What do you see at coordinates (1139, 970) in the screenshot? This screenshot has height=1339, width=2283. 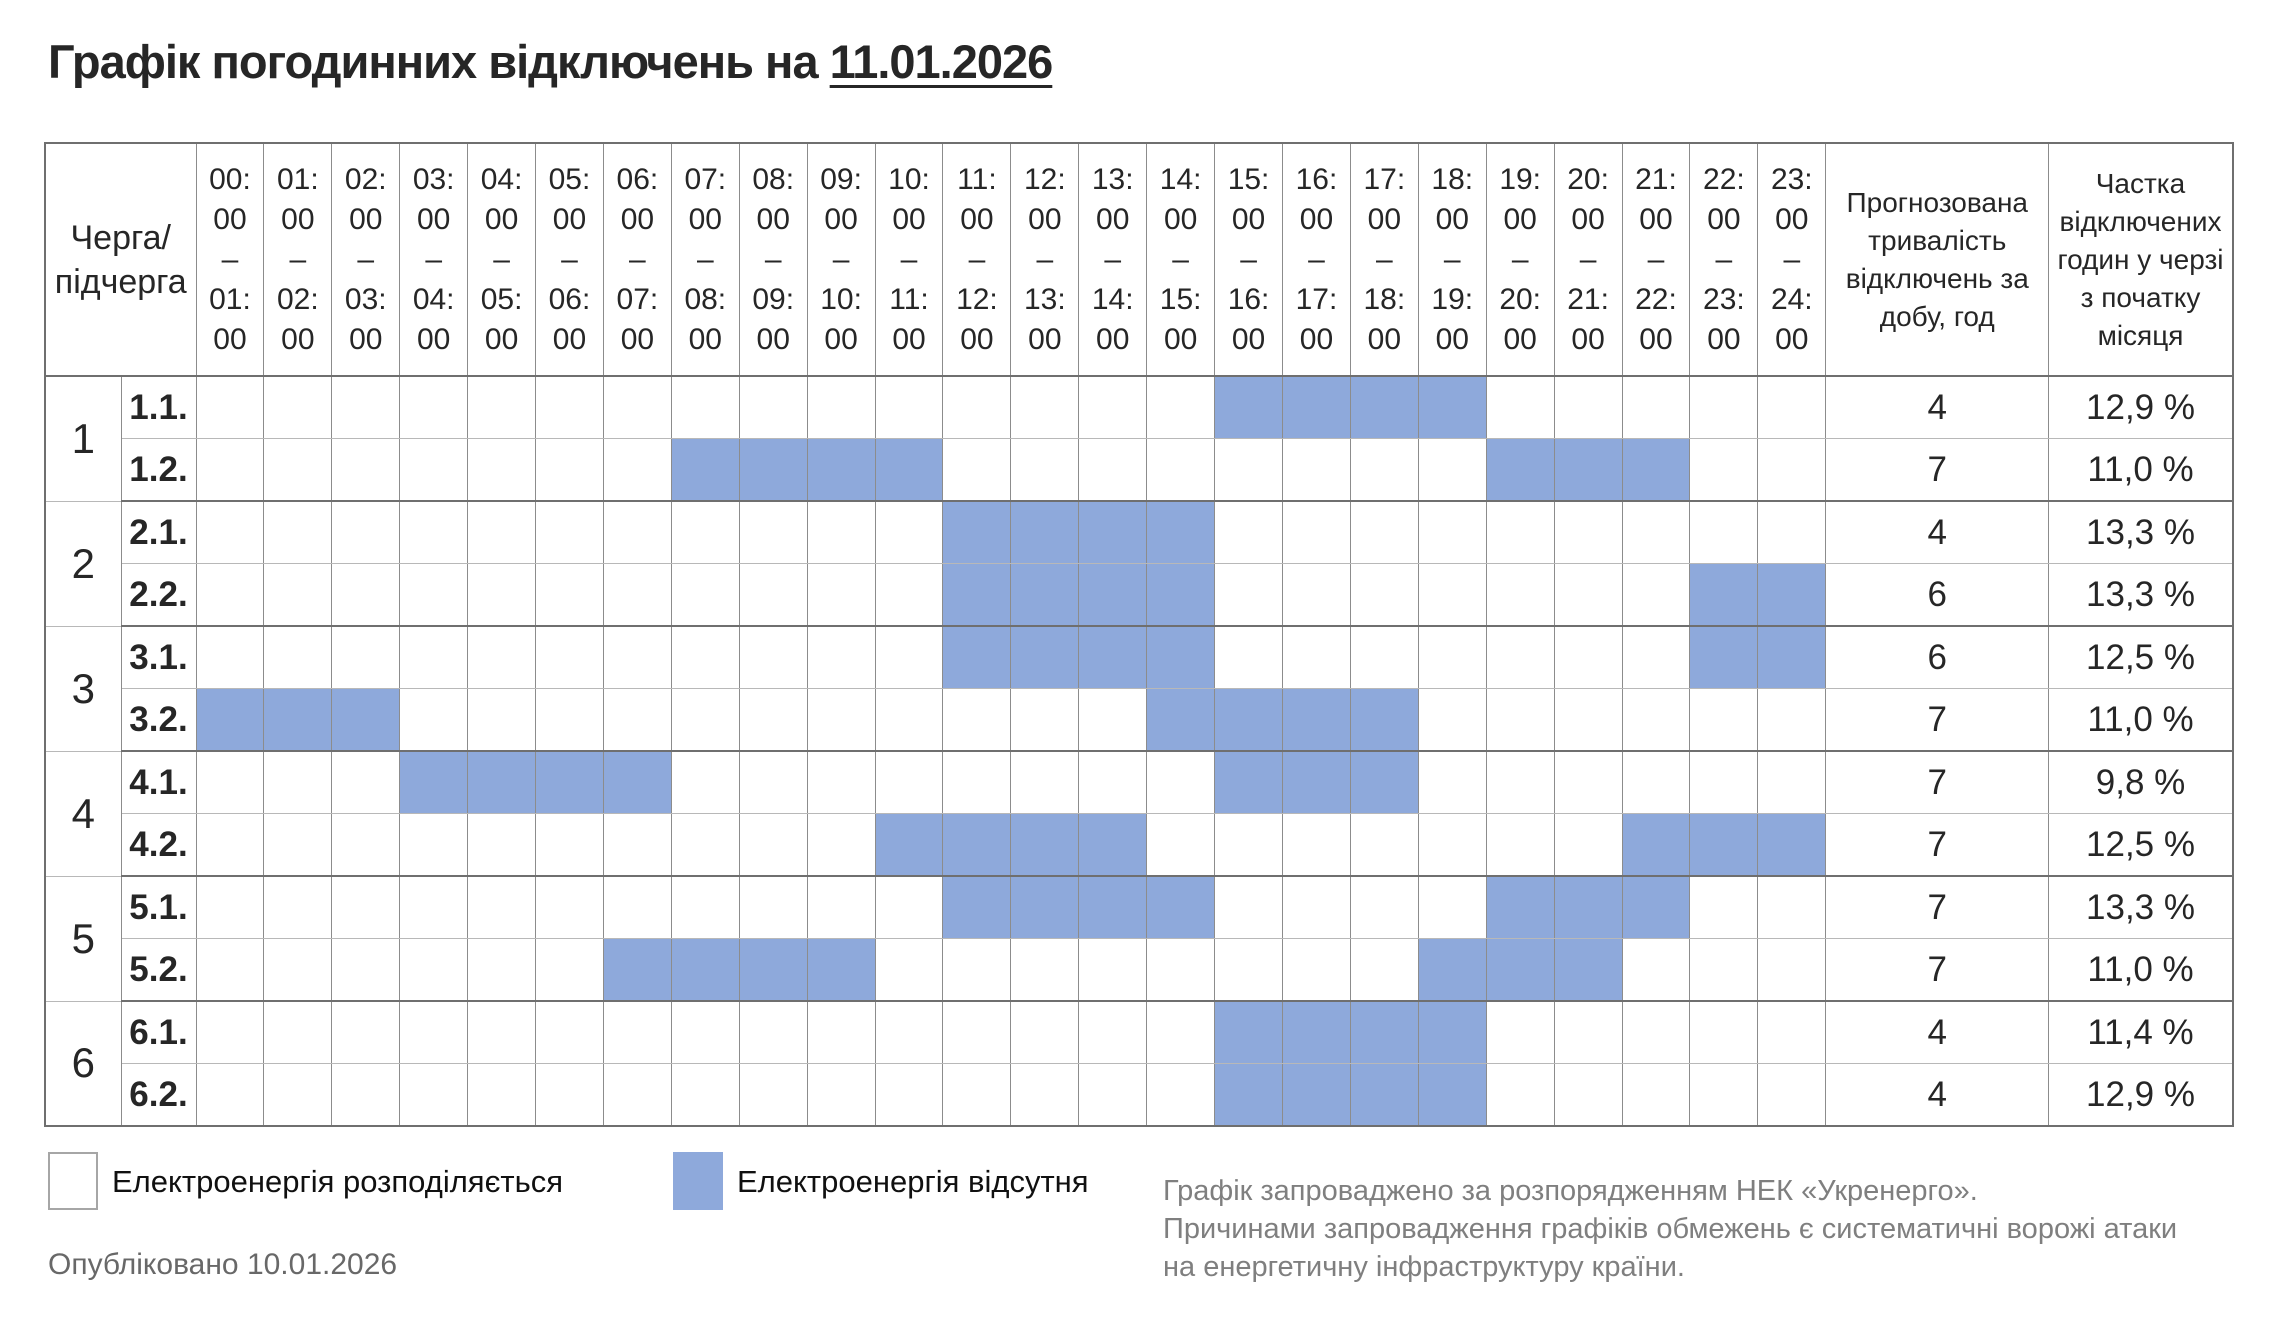 I see `schedule-row: 5.2. 7 11,0 %` at bounding box center [1139, 970].